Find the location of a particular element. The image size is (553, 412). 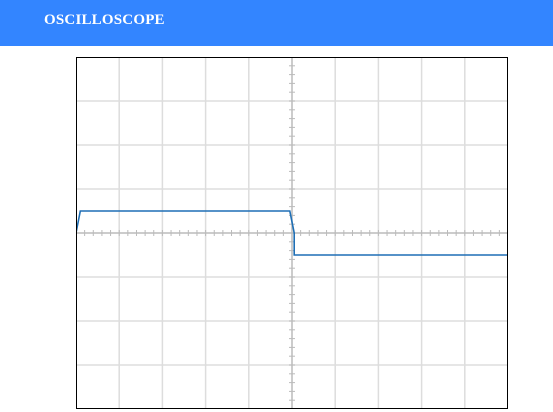

app-title: OSCILLOSCOPE is located at coordinates (104, 20).